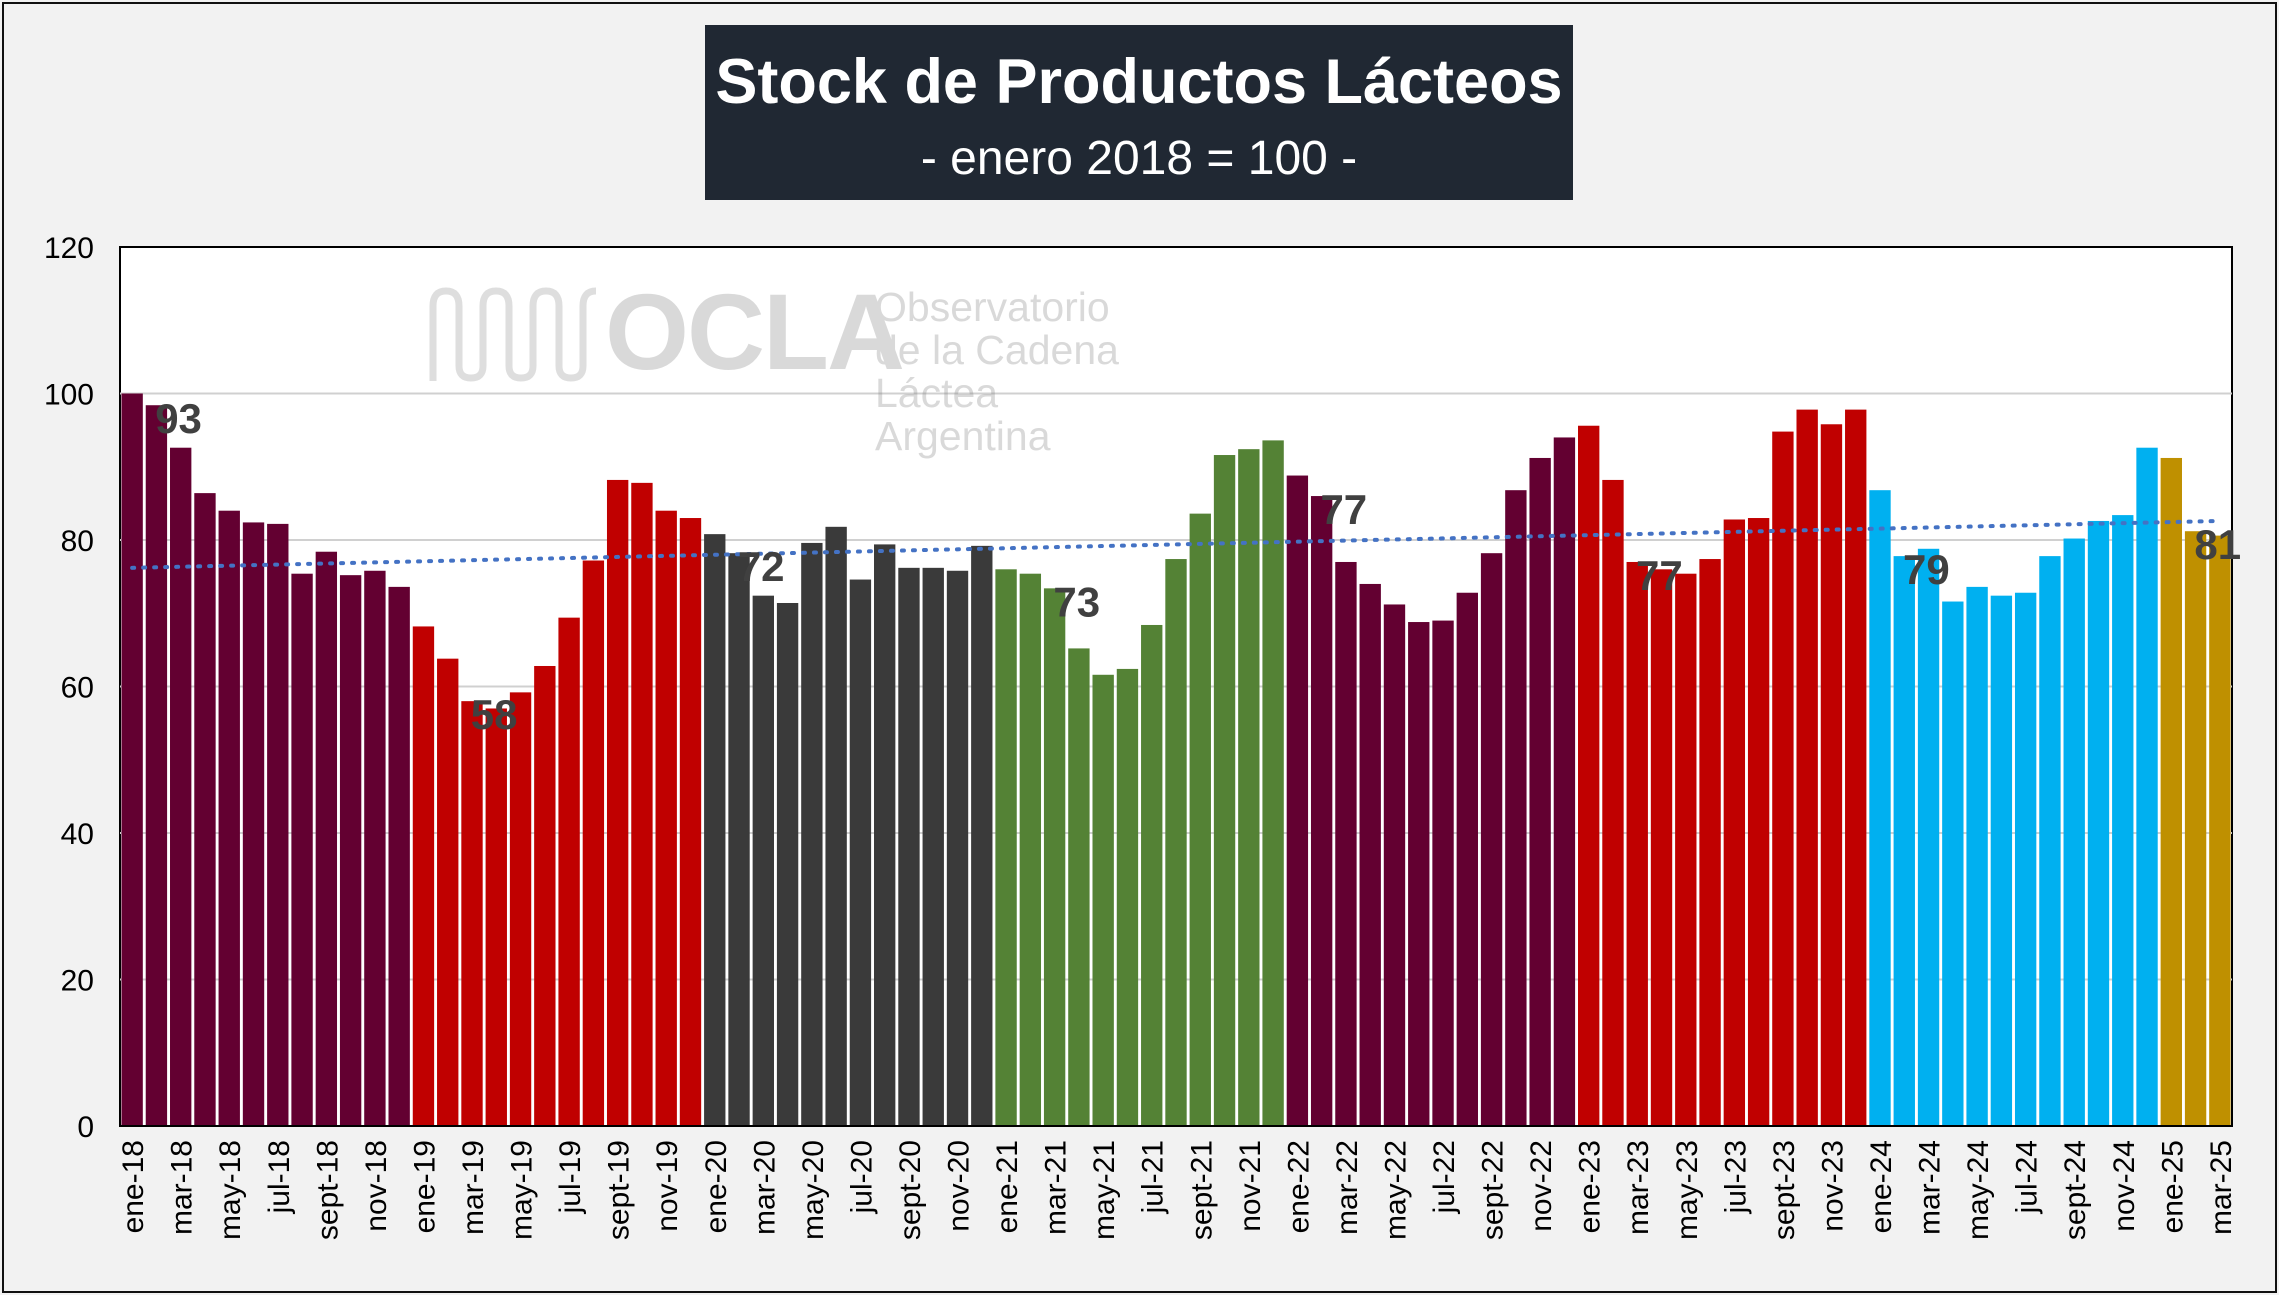 This screenshot has width=2279, height=1295. What do you see at coordinates (85, 1127) in the screenshot?
I see `y-tick-label: 0` at bounding box center [85, 1127].